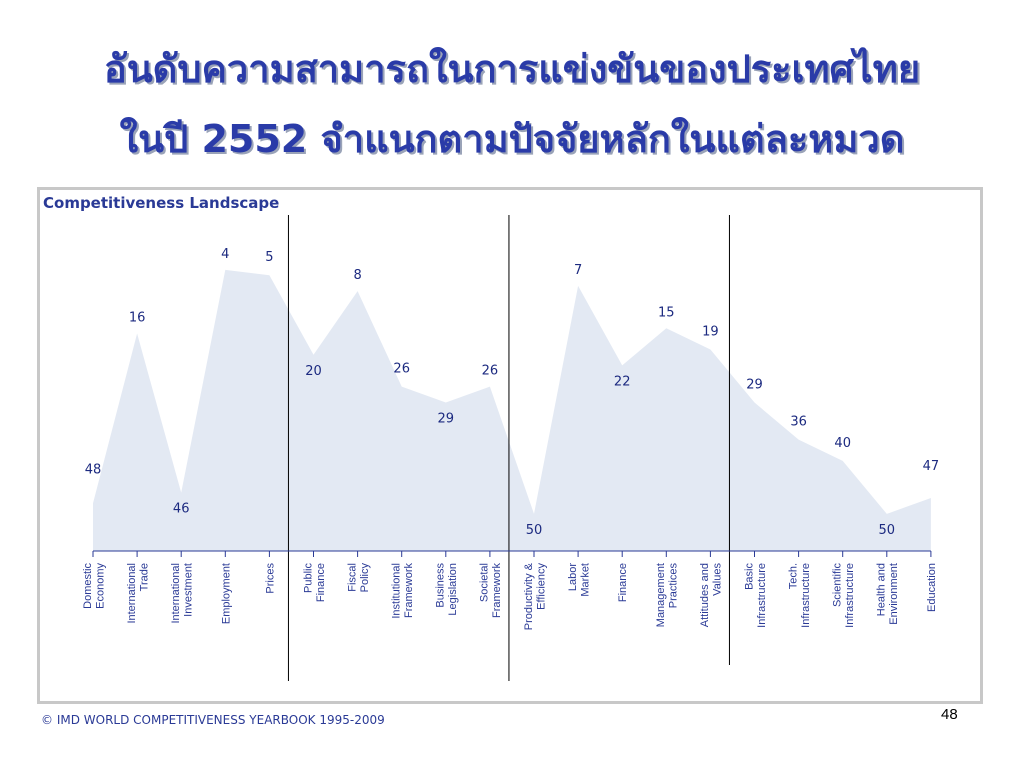 The height and width of the screenshot is (768, 1024). What do you see at coordinates (512, 69) in the screenshot?
I see `slide-title-line-1: อันดับความสามารถในการแข่งขันของประเทศไทย` at bounding box center [512, 69].